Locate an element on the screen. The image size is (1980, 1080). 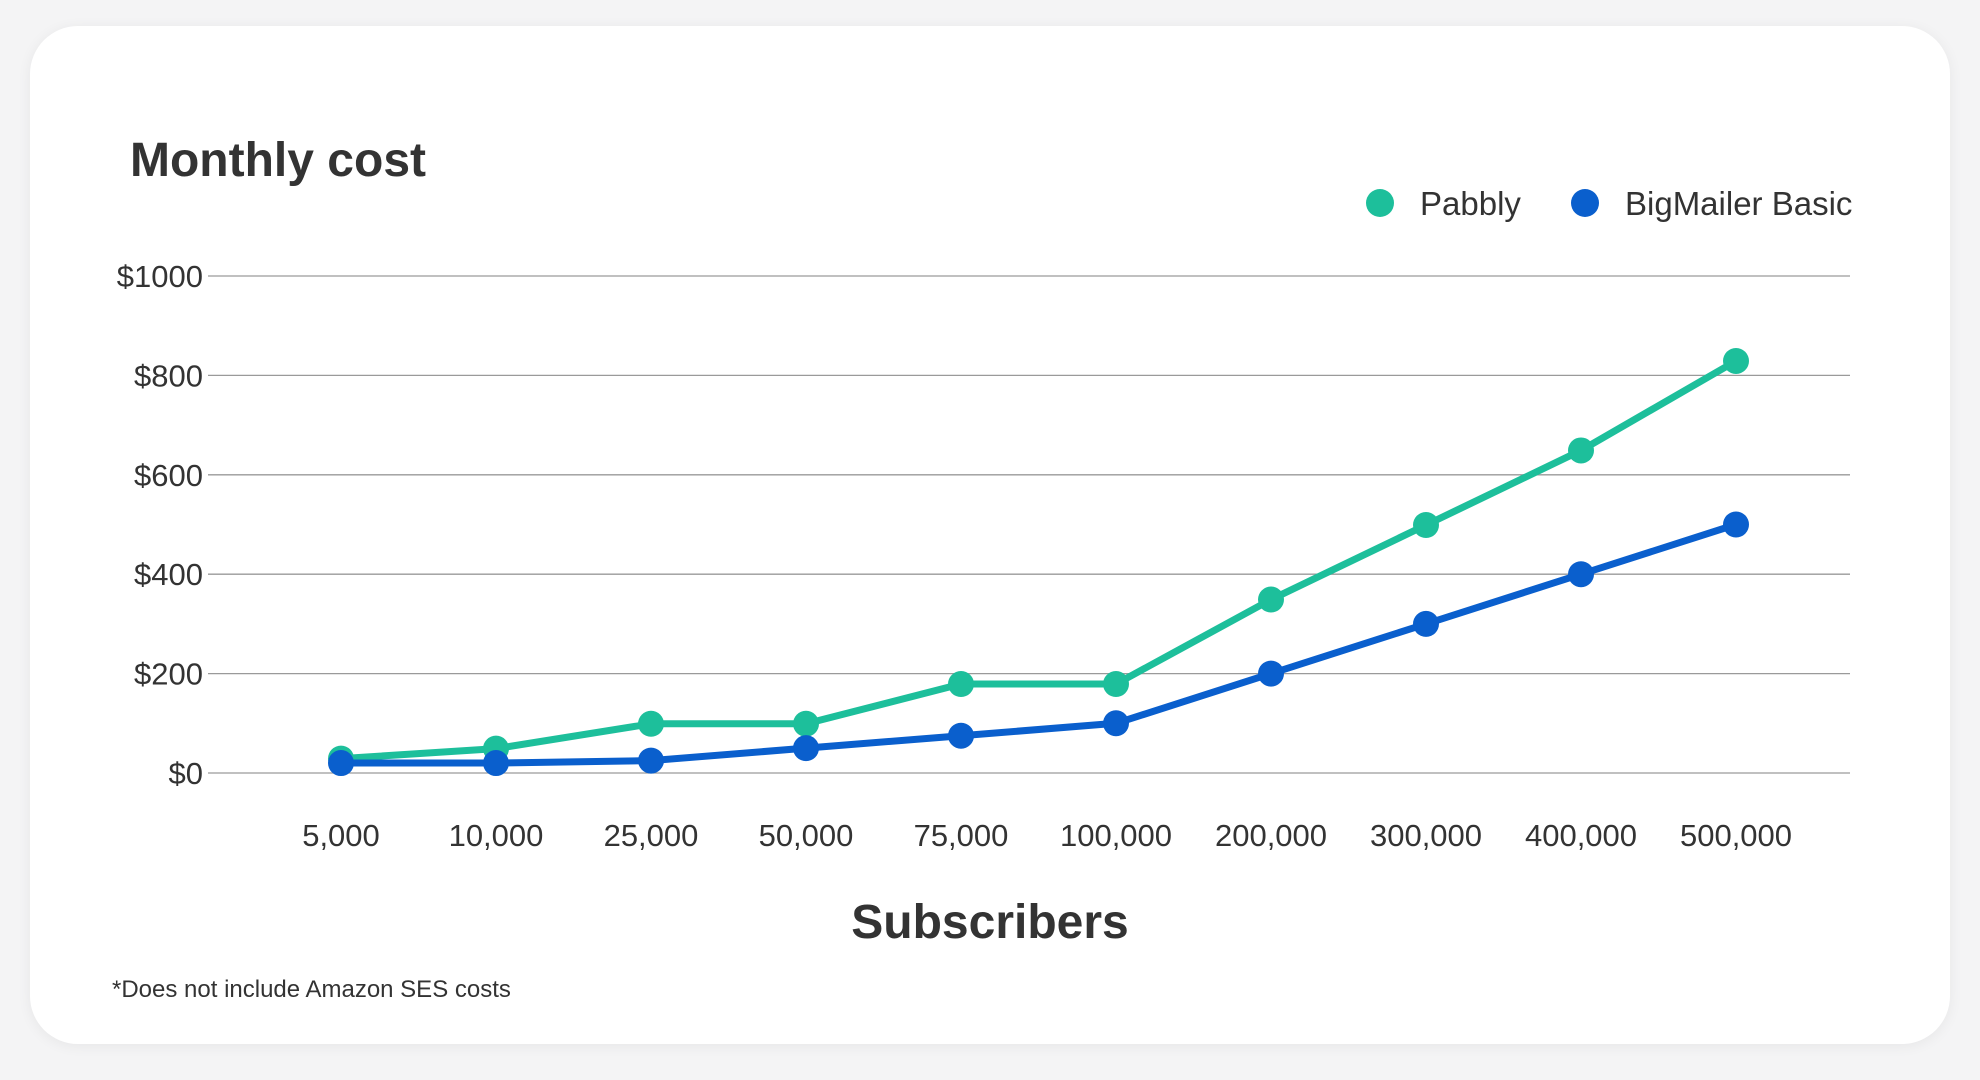
y-tick-label: $400 is located at coordinates (168, 574).